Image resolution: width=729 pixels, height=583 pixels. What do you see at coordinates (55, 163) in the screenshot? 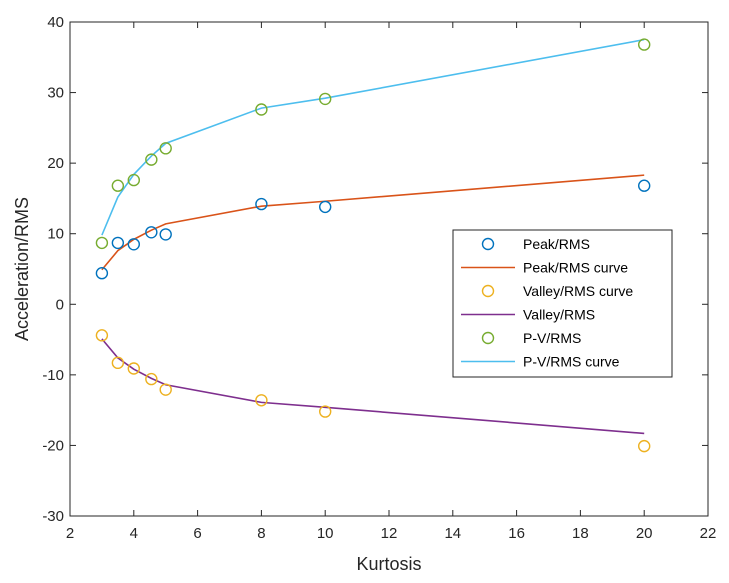
I see `y-tick-label: 20` at bounding box center [55, 163].